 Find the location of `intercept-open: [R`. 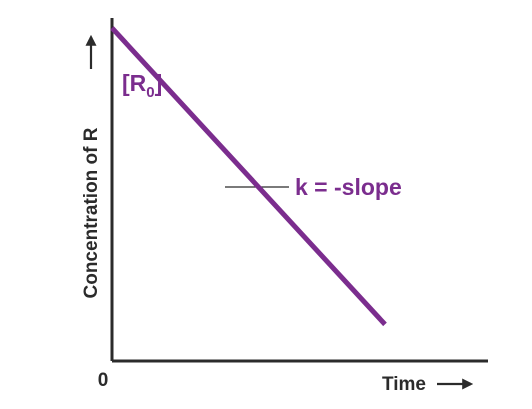

intercept-open: [R is located at coordinates (134, 83).